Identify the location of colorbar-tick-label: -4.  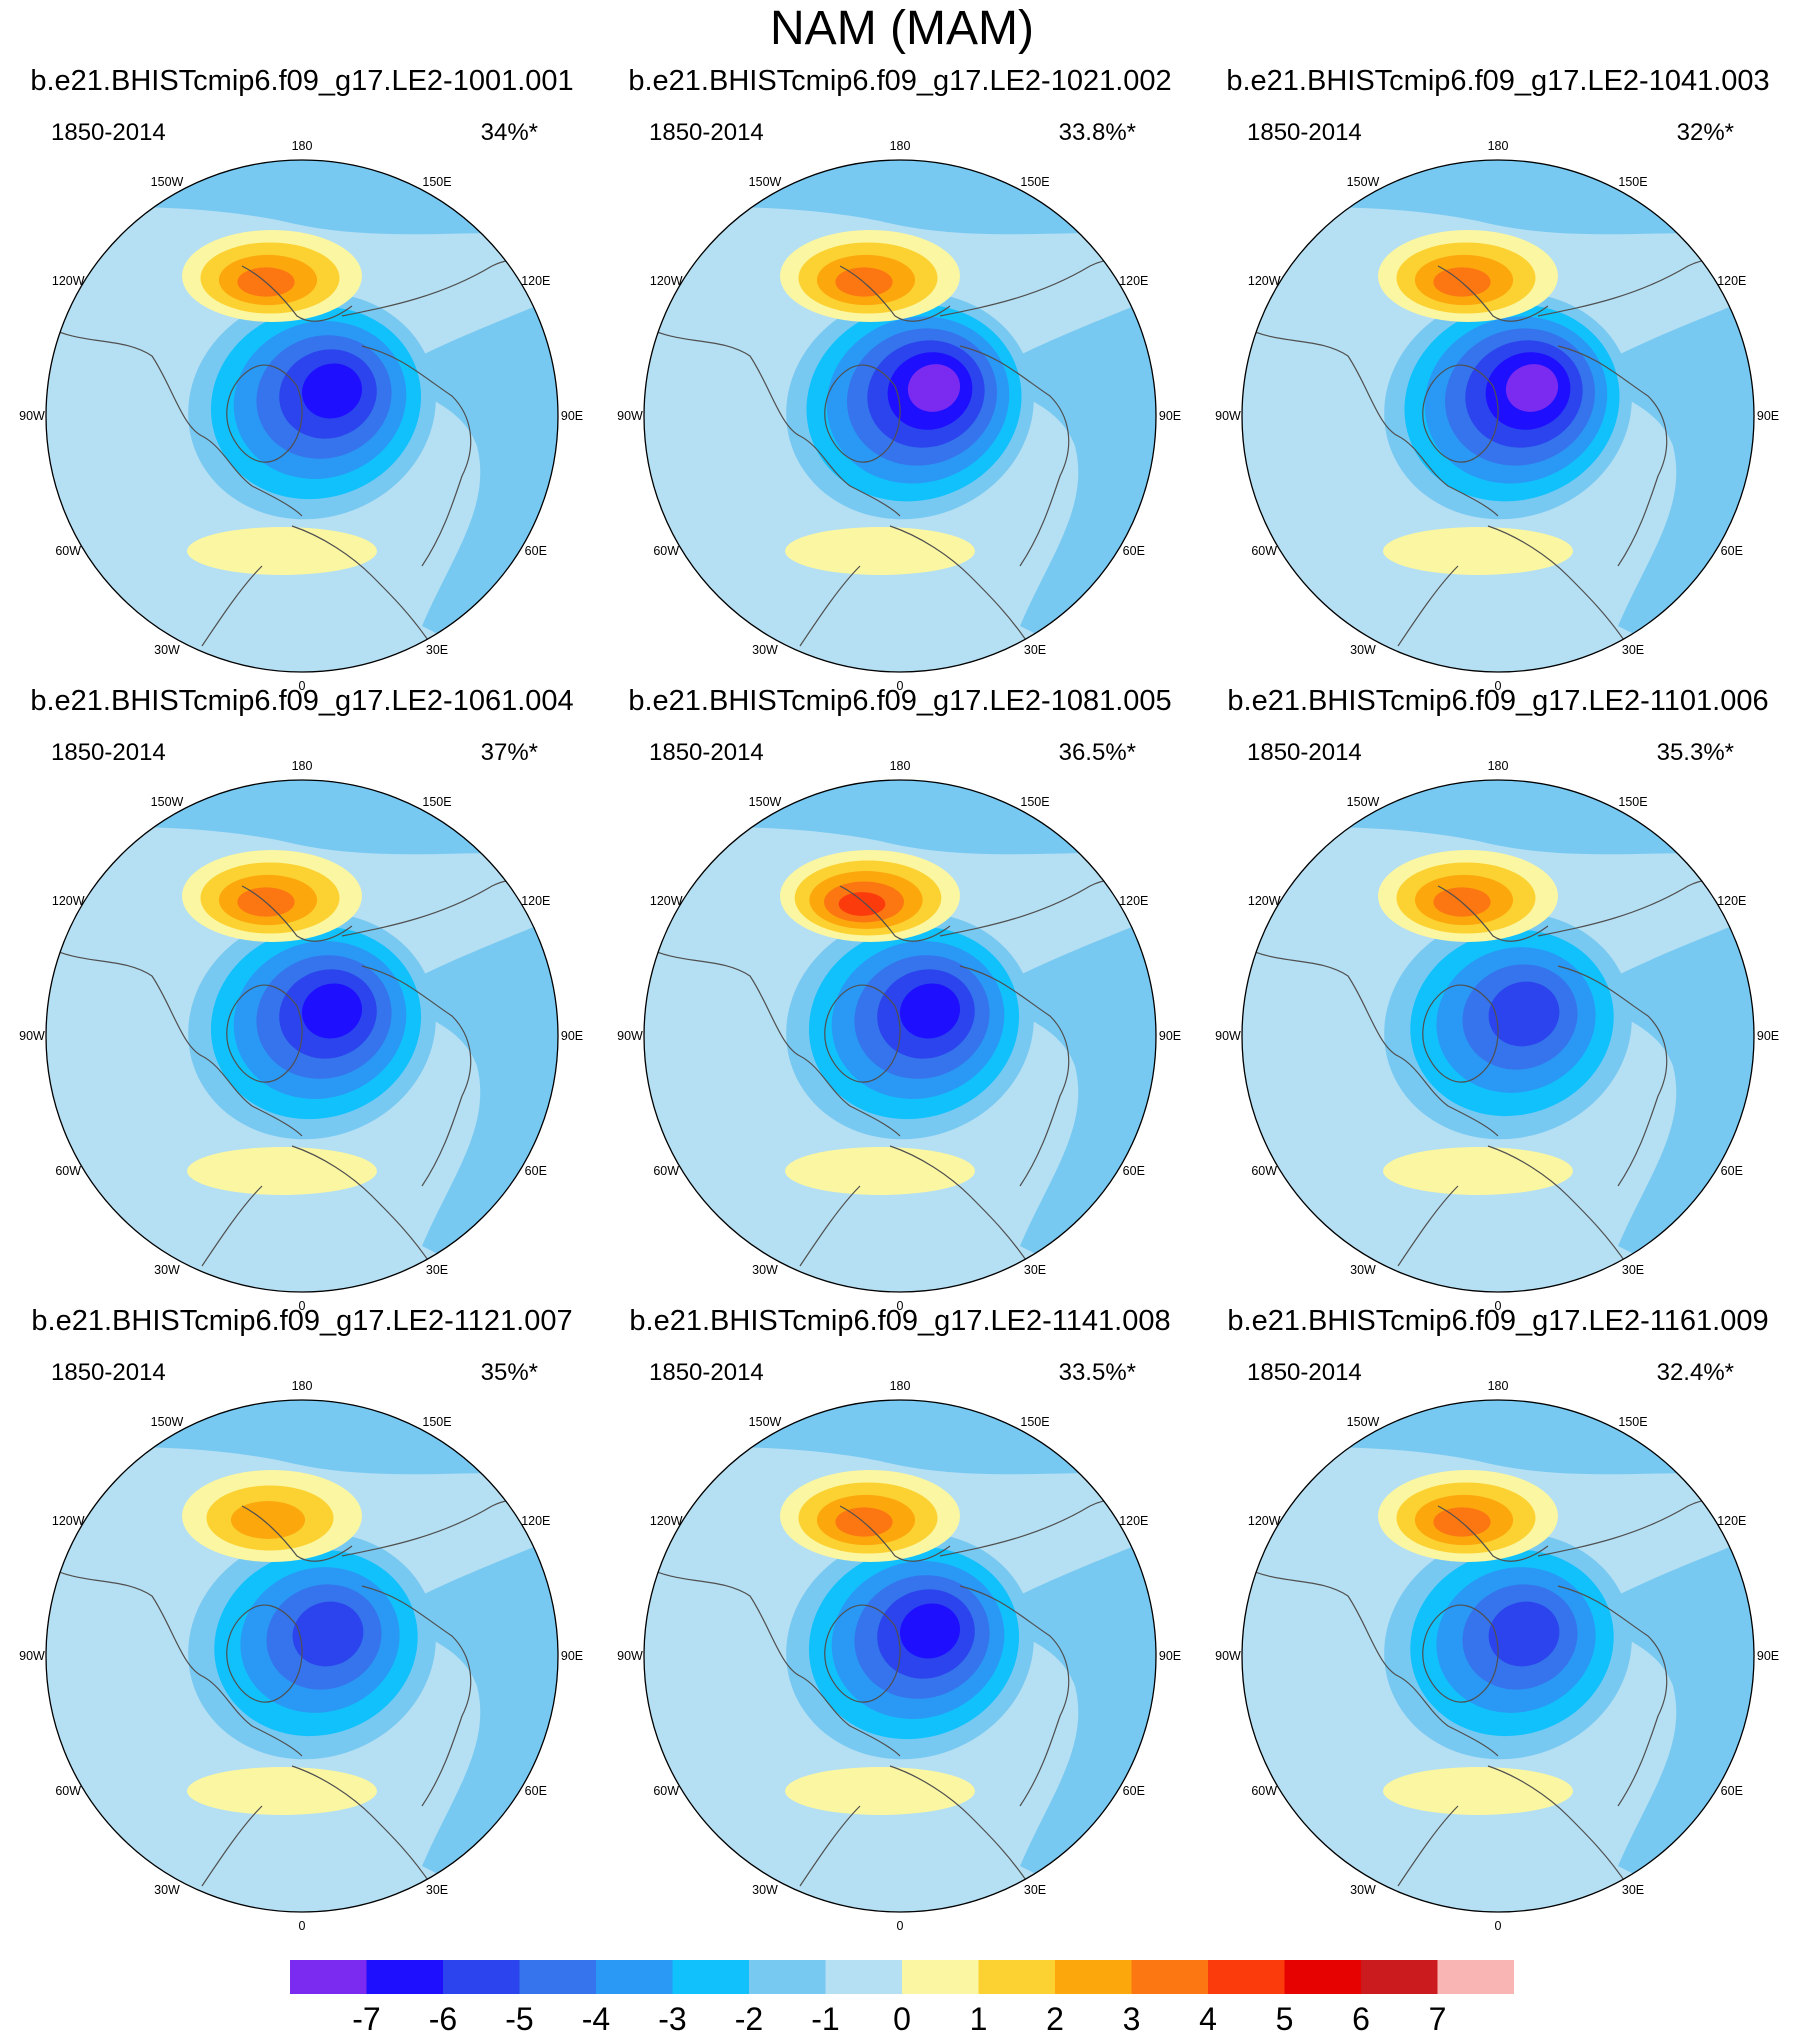
(596, 2019).